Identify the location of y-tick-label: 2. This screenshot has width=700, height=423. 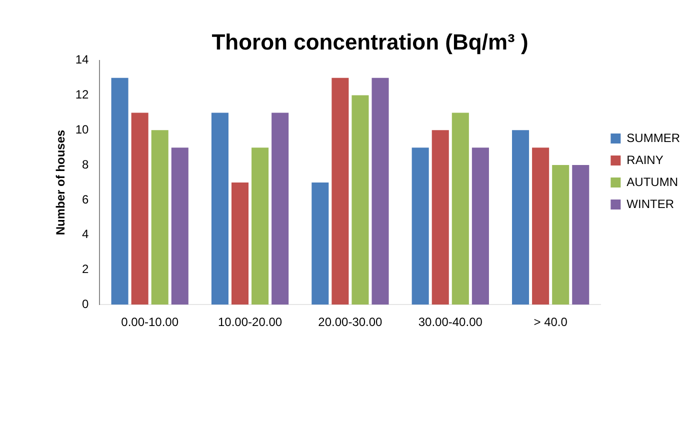
(86, 269).